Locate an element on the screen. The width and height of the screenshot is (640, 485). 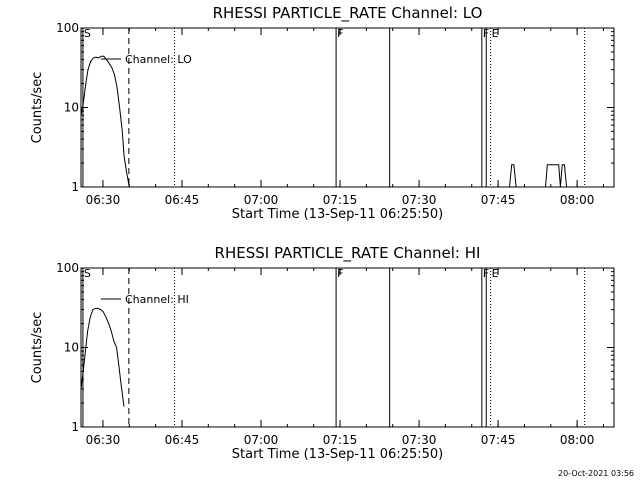
chart-title: RHESSI PARTICLE_RATE Channel: HI is located at coordinates (348, 253).